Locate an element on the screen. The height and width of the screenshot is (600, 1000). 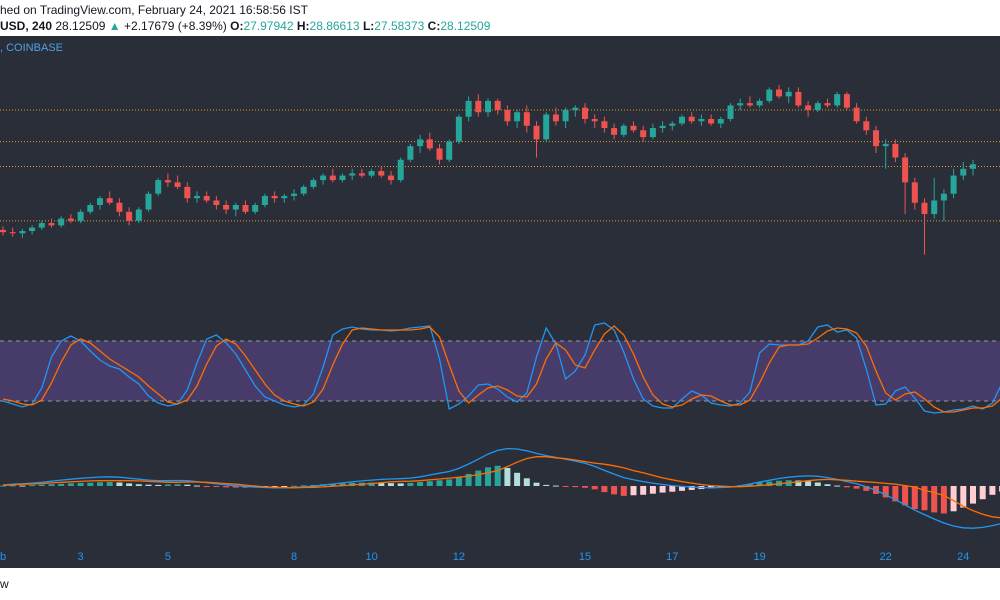
high-label: H: is located at coordinates (303, 26).